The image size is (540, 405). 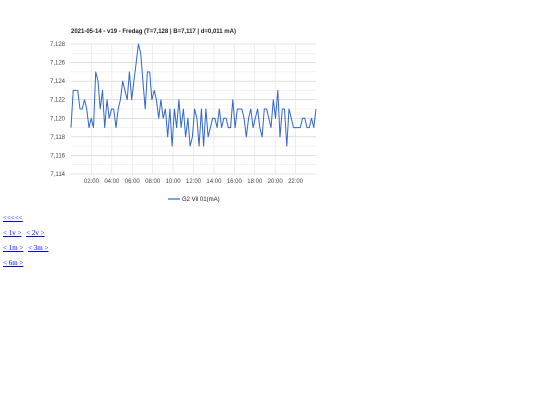 I want to click on grid, so click(x=193, y=109).